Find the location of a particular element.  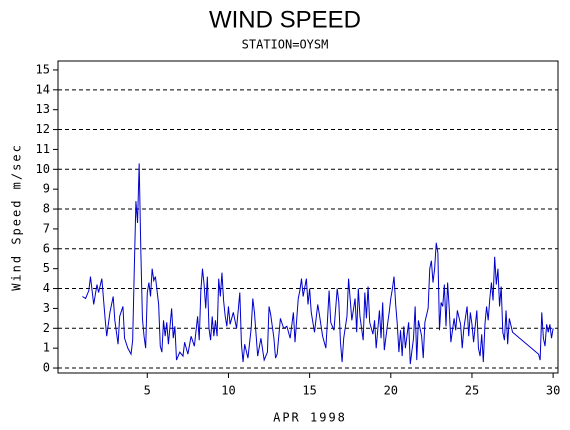

x-tick-label: 5 is located at coordinates (147, 391).